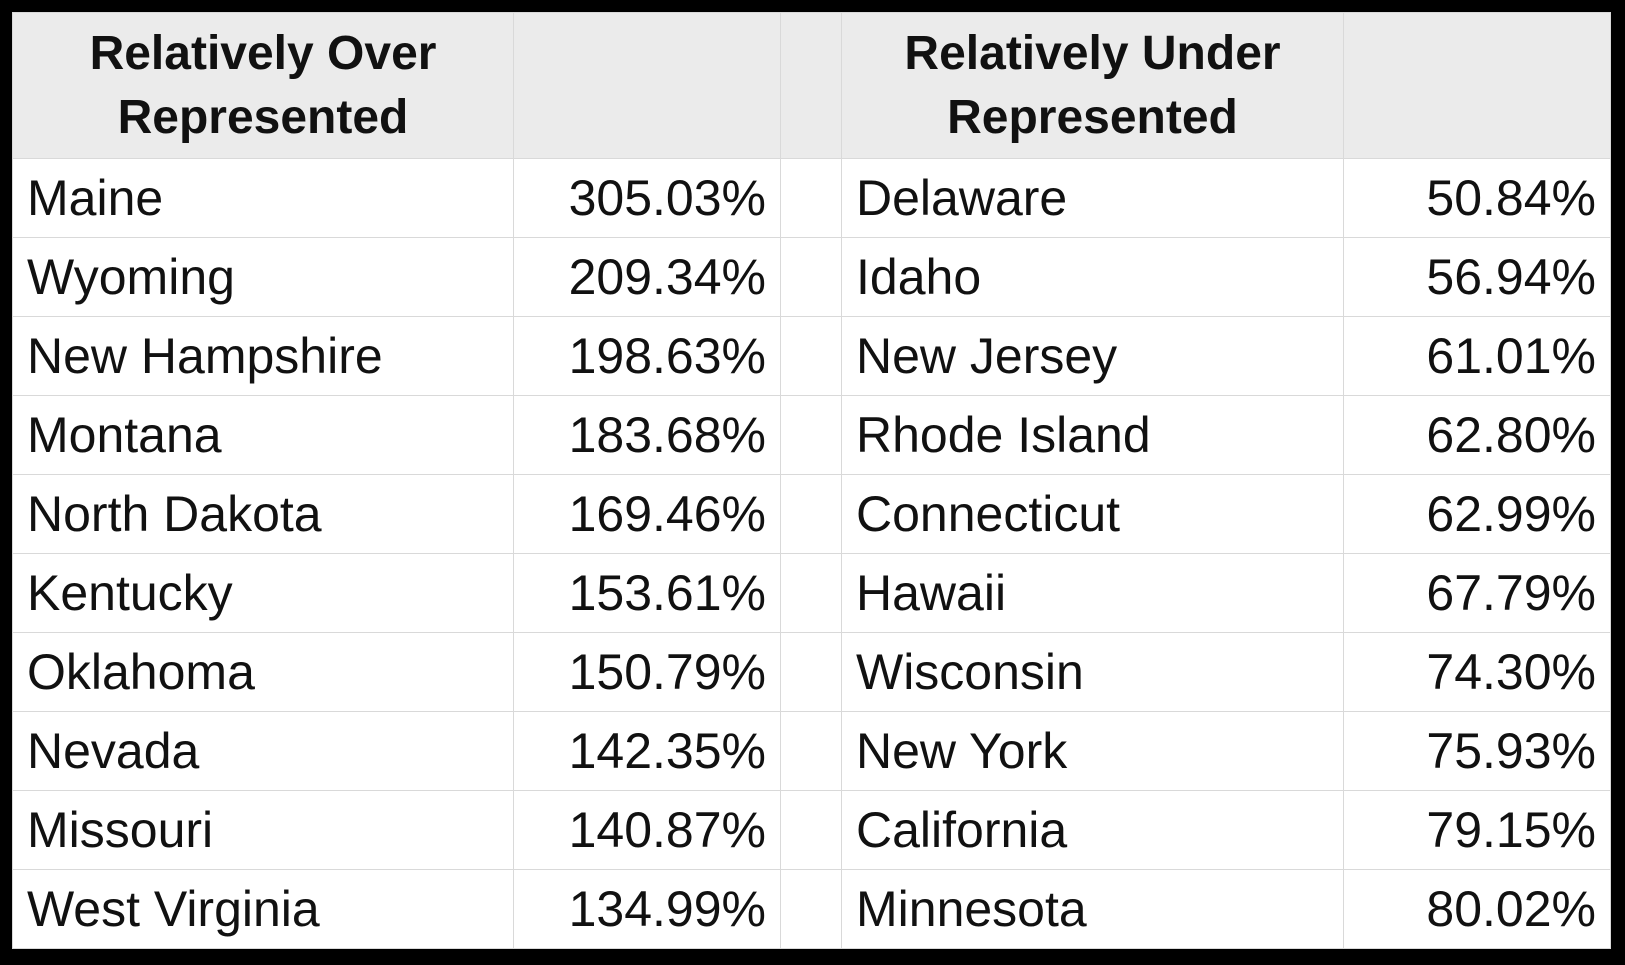  I want to click on table-row: Montana 183.68% Rhode Island 62.80%, so click(811, 435).